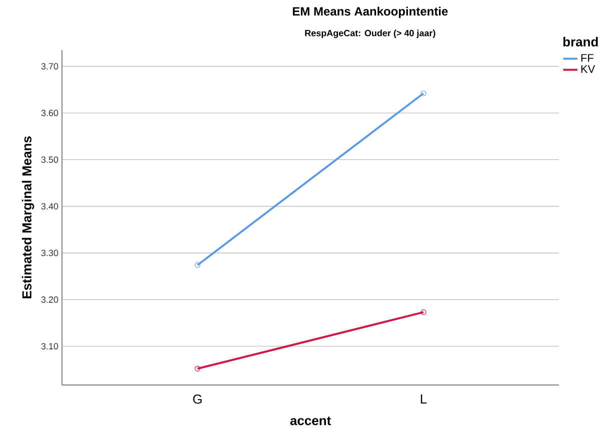  Describe the element at coordinates (49, 299) in the screenshot. I see `y-tick-label: 3.20` at that location.